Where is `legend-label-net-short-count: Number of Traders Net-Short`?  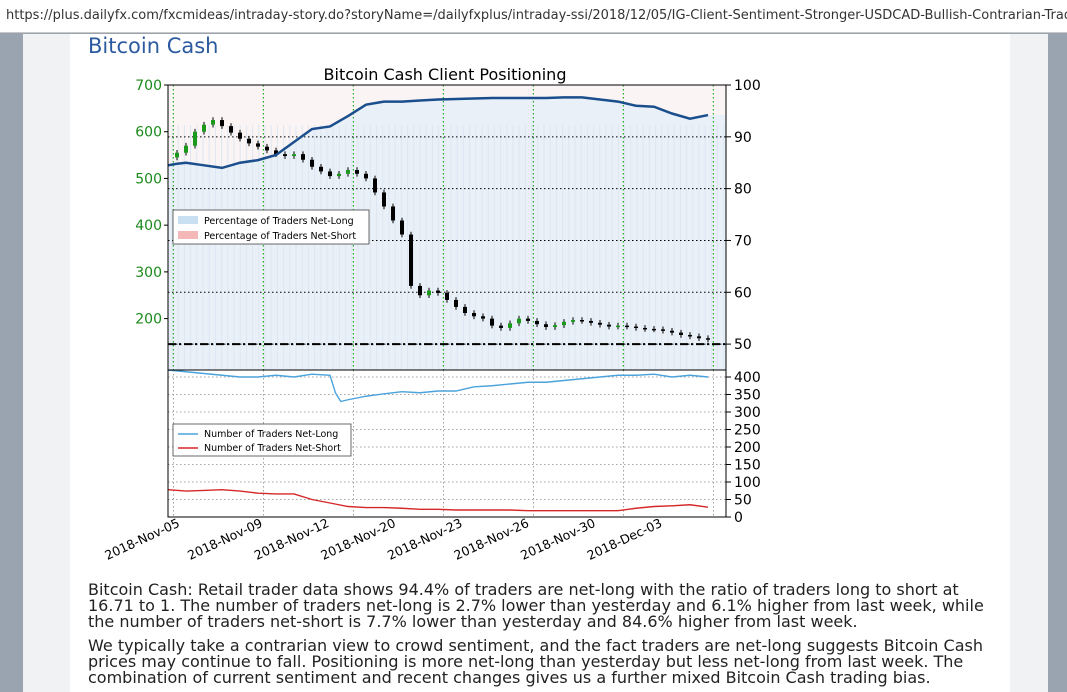 legend-label-net-short-count: Number of Traders Net-Short is located at coordinates (272, 448).